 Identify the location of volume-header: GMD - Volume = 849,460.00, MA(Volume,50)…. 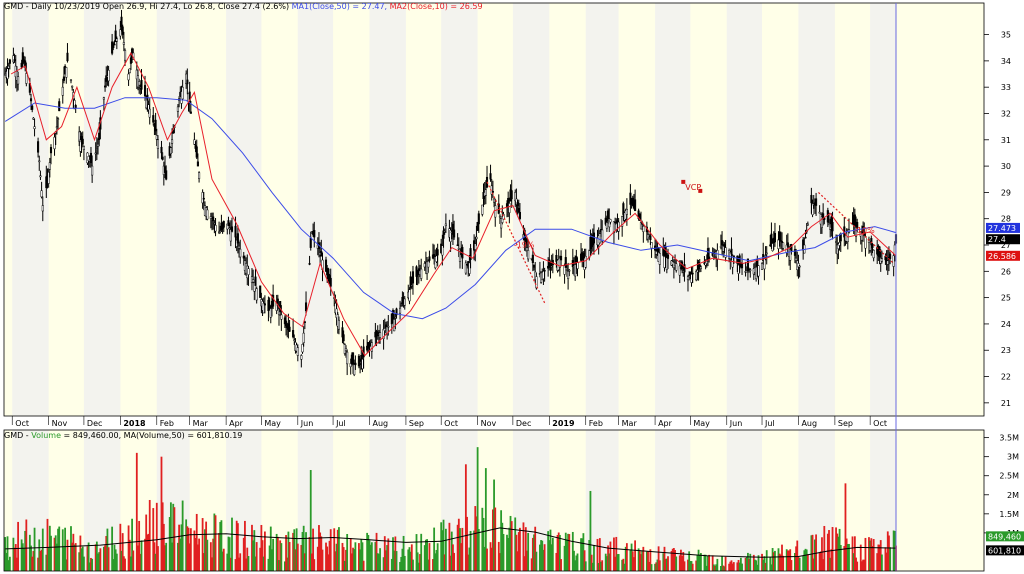
(123, 435).